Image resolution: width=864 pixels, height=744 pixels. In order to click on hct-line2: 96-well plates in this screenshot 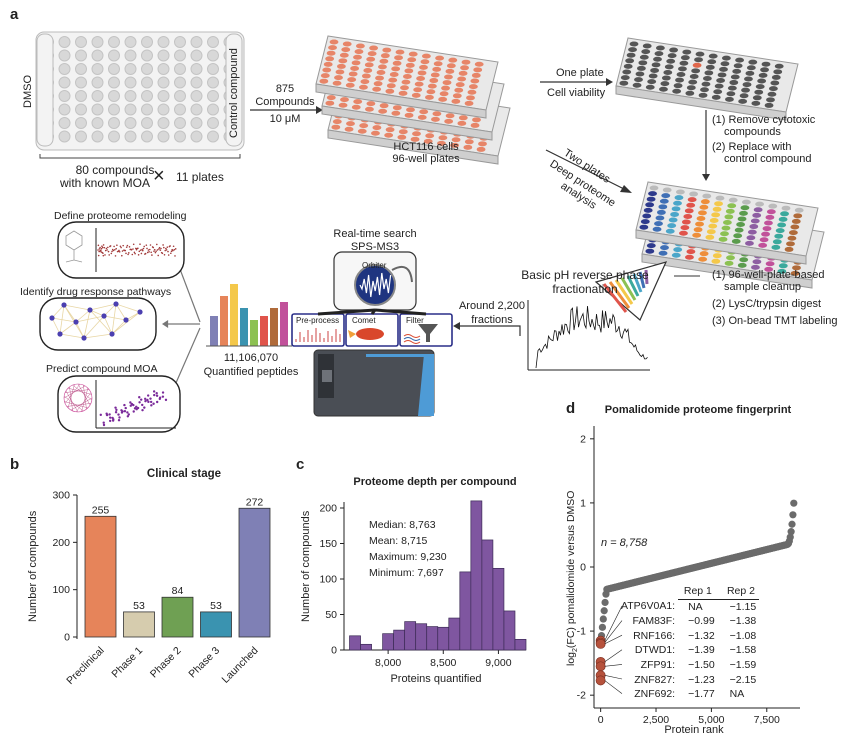, I will do `click(426, 159)`.